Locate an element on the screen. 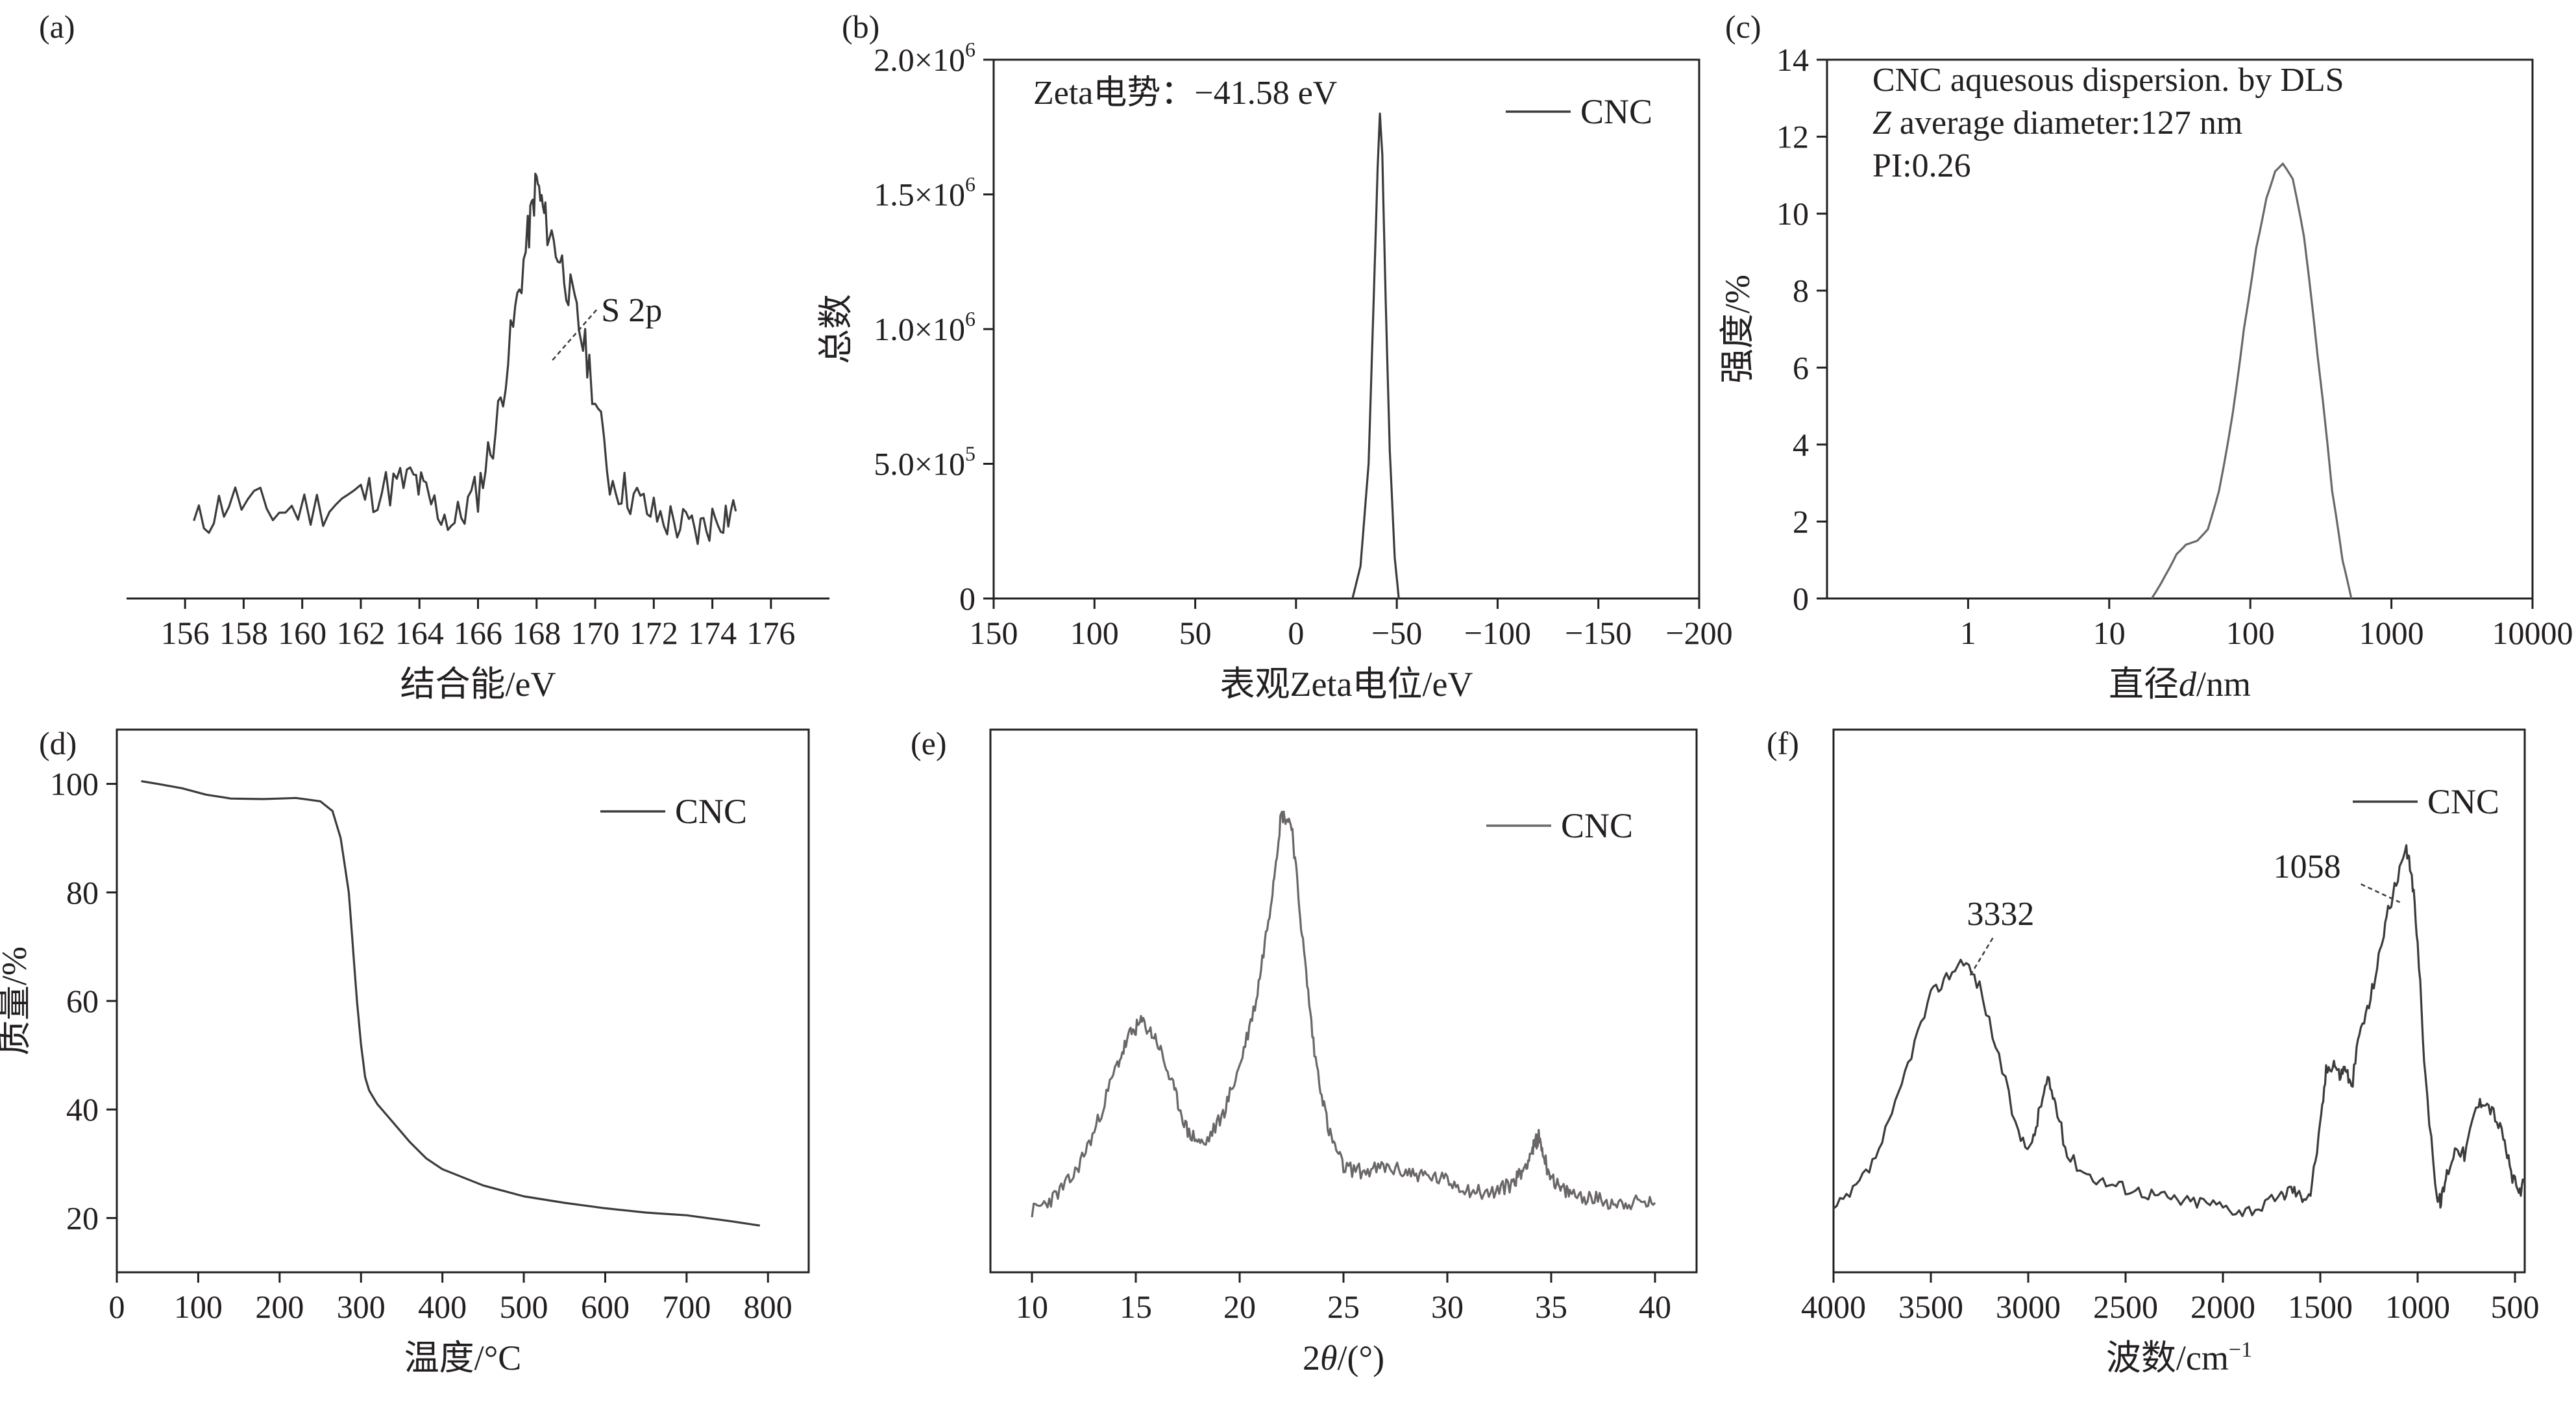 This screenshot has width=2576, height=1406. y-tick-label: 12 is located at coordinates (1792, 137).